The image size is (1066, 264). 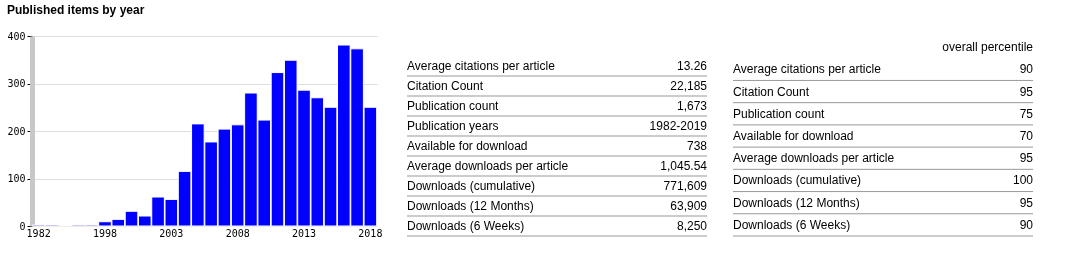 What do you see at coordinates (171, 233) in the screenshot?
I see `x-tick-label: 2003` at bounding box center [171, 233].